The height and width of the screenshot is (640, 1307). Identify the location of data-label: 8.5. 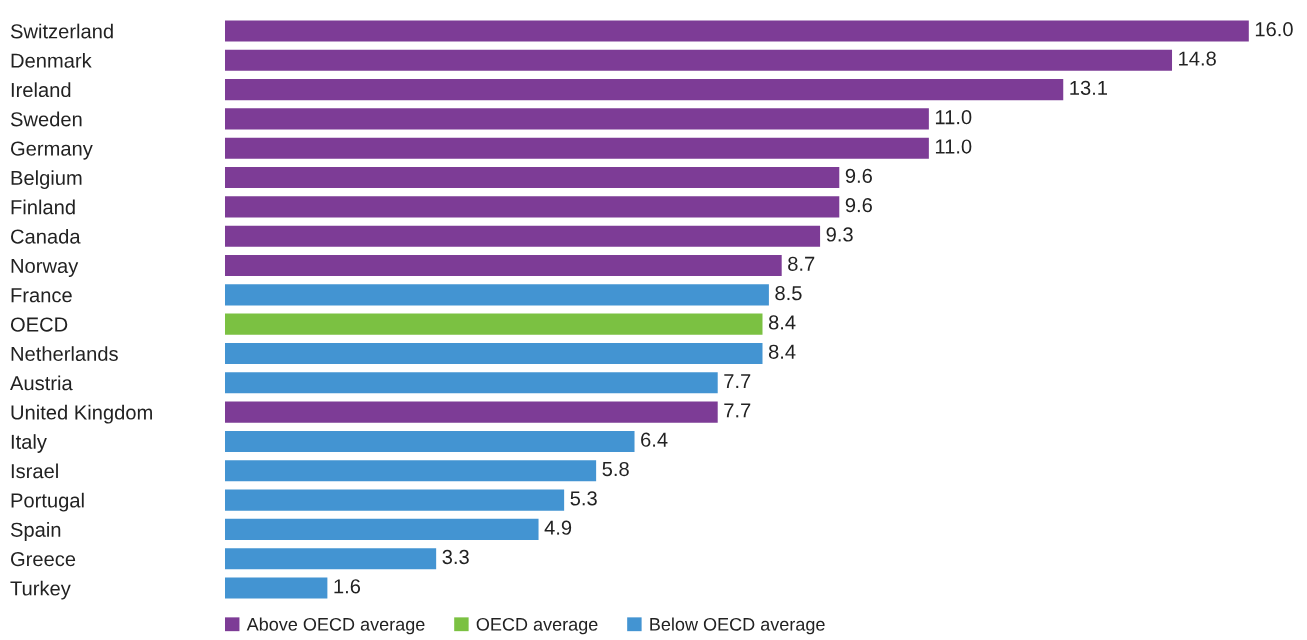
(788, 293).